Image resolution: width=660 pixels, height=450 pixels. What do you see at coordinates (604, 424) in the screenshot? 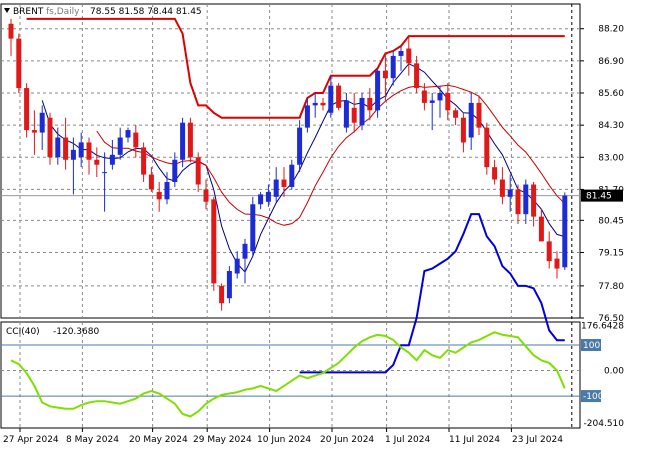
I see `cci-tick-label: -204.510` at bounding box center [604, 424].